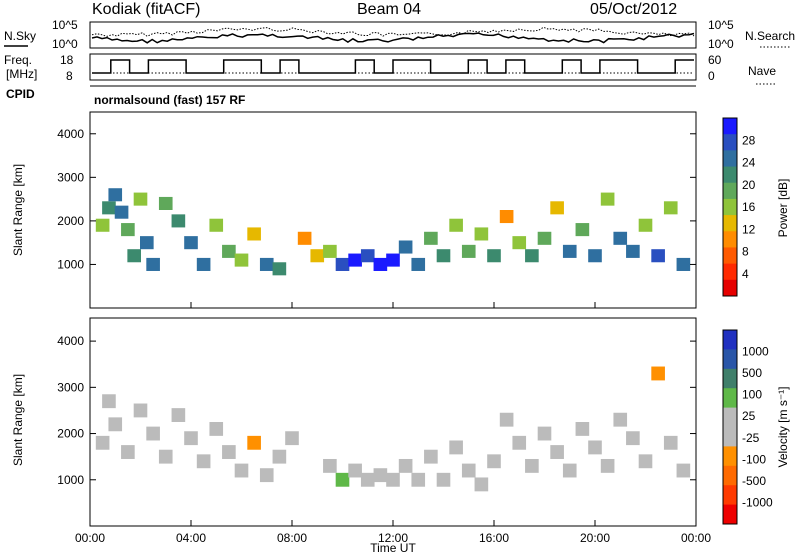  Describe the element at coordinates (745, 274) in the screenshot. I see `power-colorbar-tick-label: 4` at that location.